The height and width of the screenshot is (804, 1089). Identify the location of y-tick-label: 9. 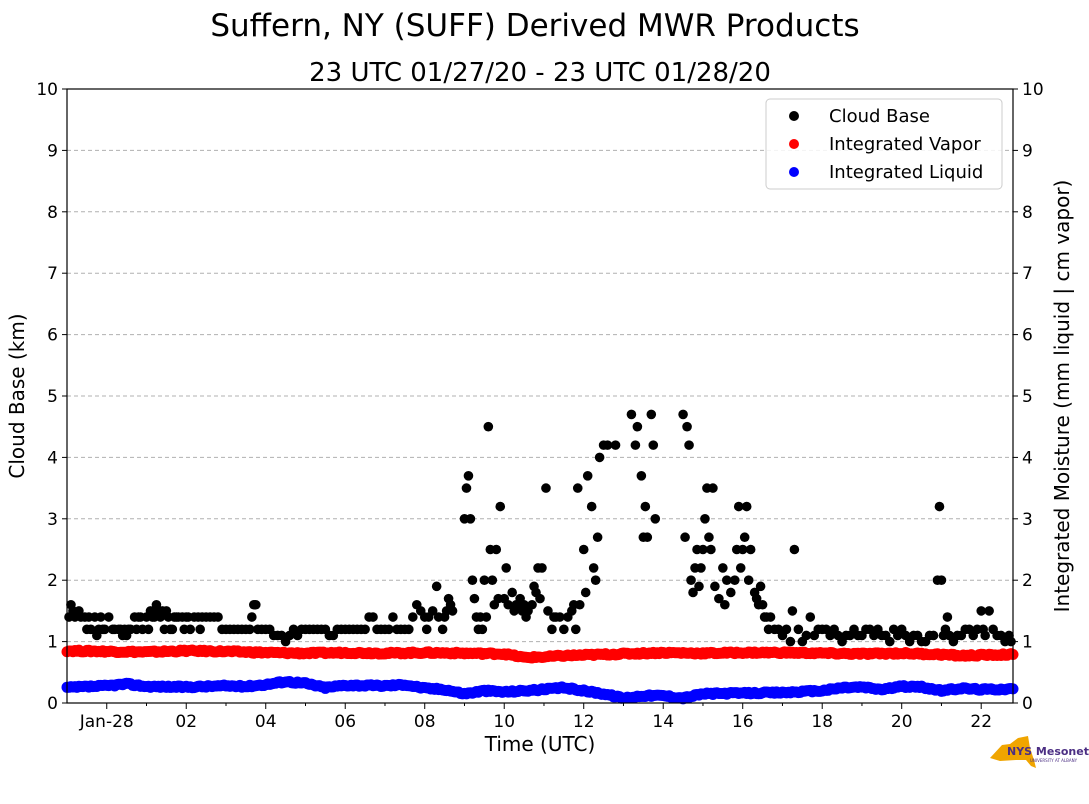
(52, 151).